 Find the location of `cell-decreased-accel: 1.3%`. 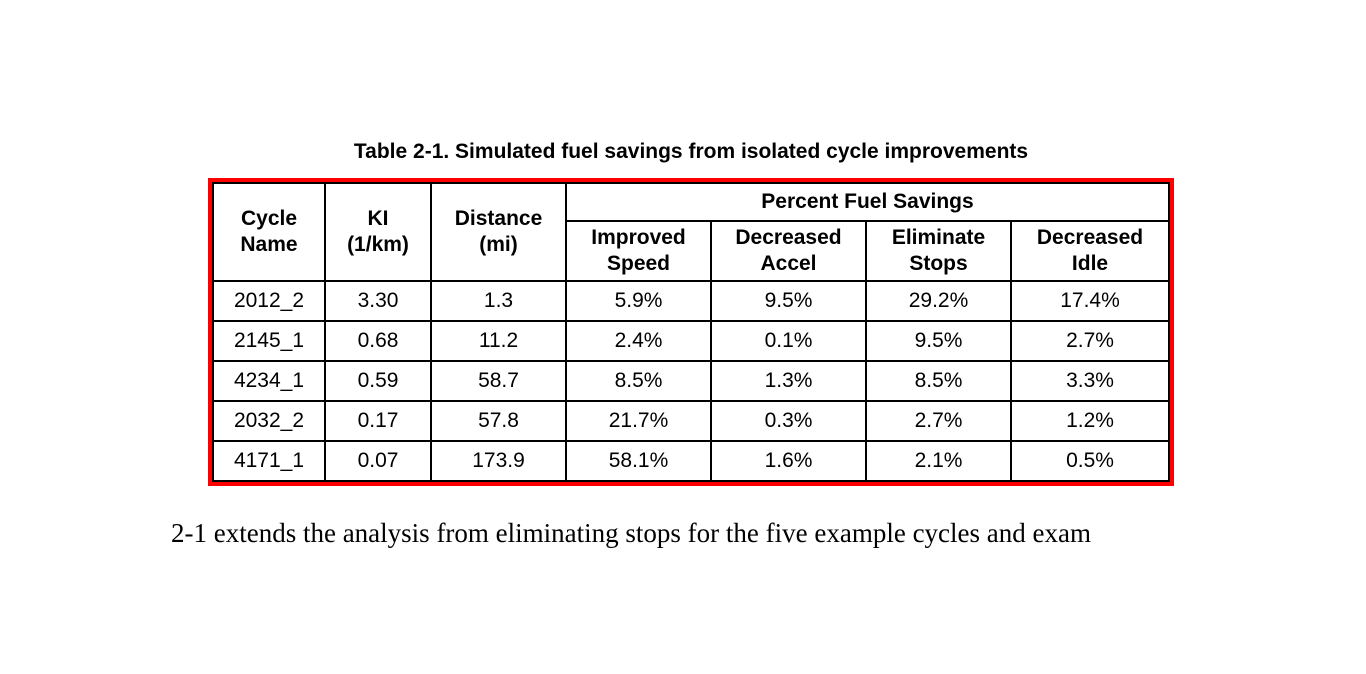

cell-decreased-accel: 1.3% is located at coordinates (788, 381).